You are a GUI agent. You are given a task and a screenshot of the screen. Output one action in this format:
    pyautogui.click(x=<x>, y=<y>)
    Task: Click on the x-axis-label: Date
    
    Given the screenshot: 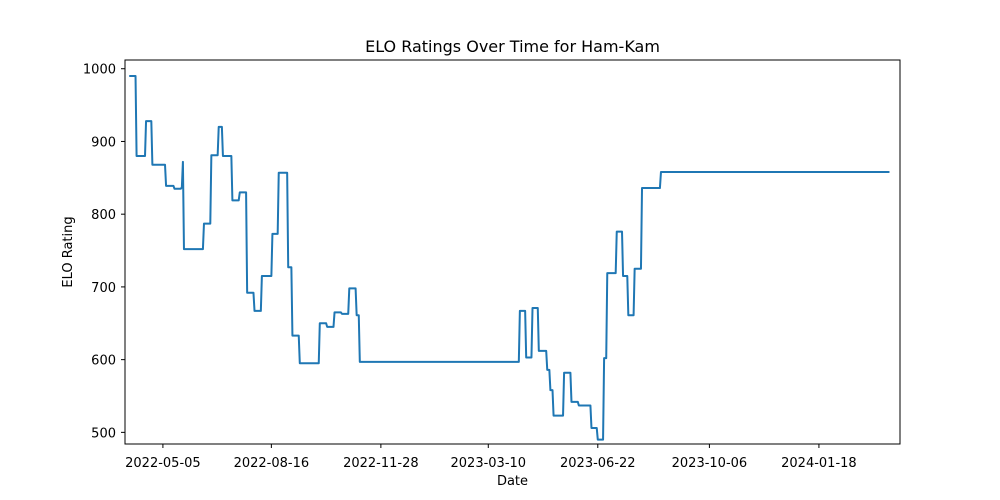 What is the action you would take?
    pyautogui.click(x=512, y=481)
    